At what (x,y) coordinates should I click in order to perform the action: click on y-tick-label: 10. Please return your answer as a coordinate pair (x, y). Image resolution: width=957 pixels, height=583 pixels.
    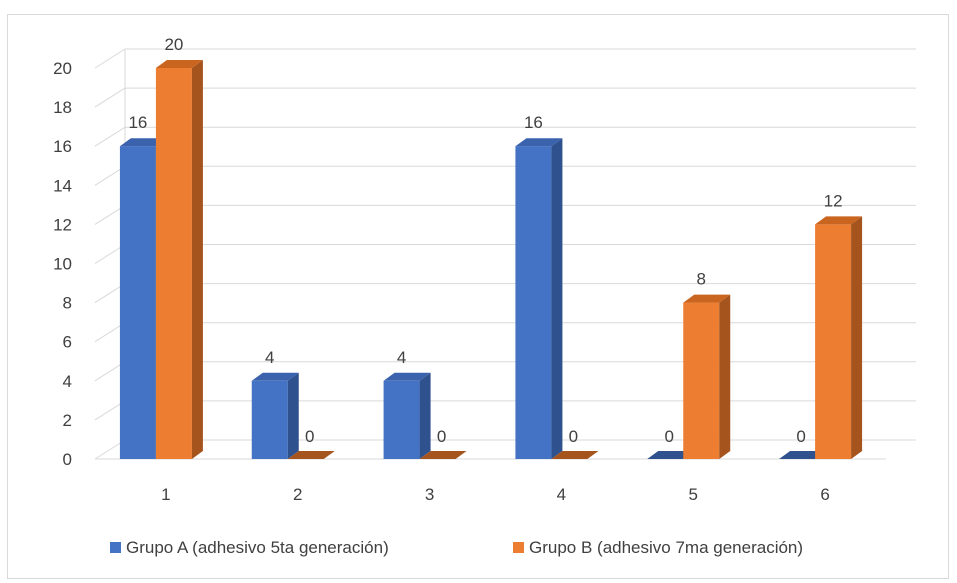
    Looking at the image, I should click on (62, 264).